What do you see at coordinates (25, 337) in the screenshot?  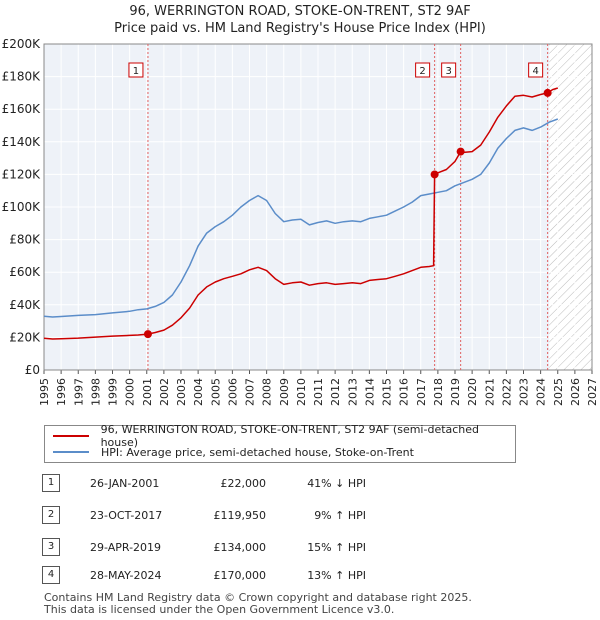 I see `y-tick-label: £20K` at bounding box center [25, 337].